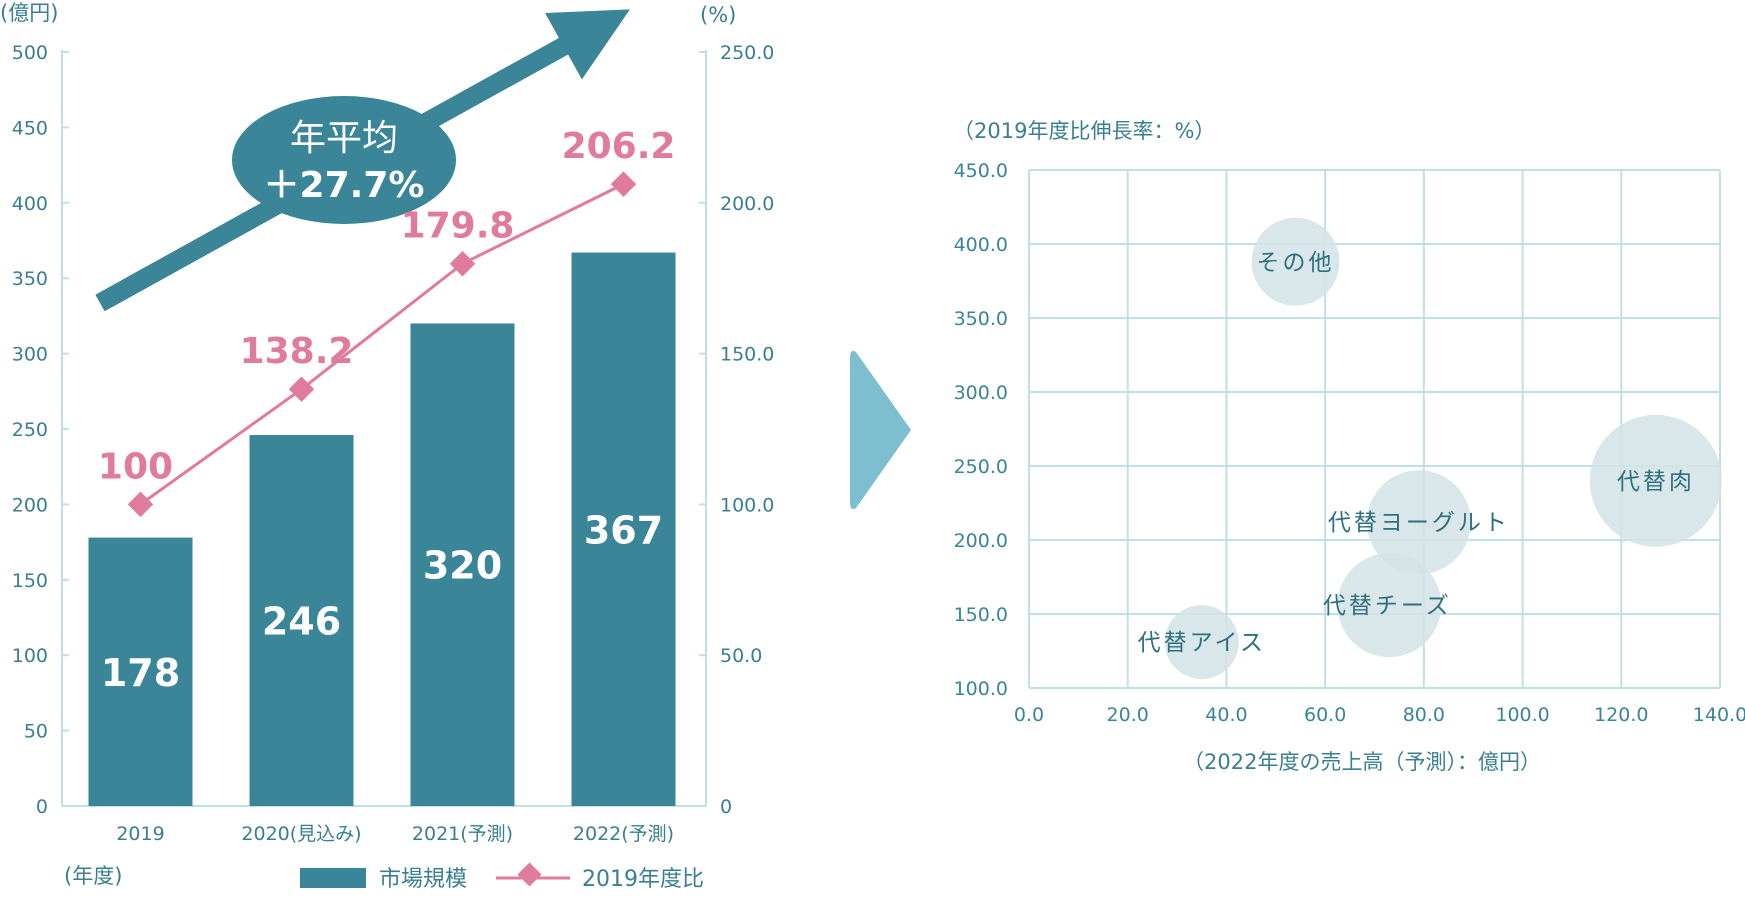 This screenshot has height=902, width=1745. I want to click on bubble-label: 代替ヨーグルト, so click(1419, 523).